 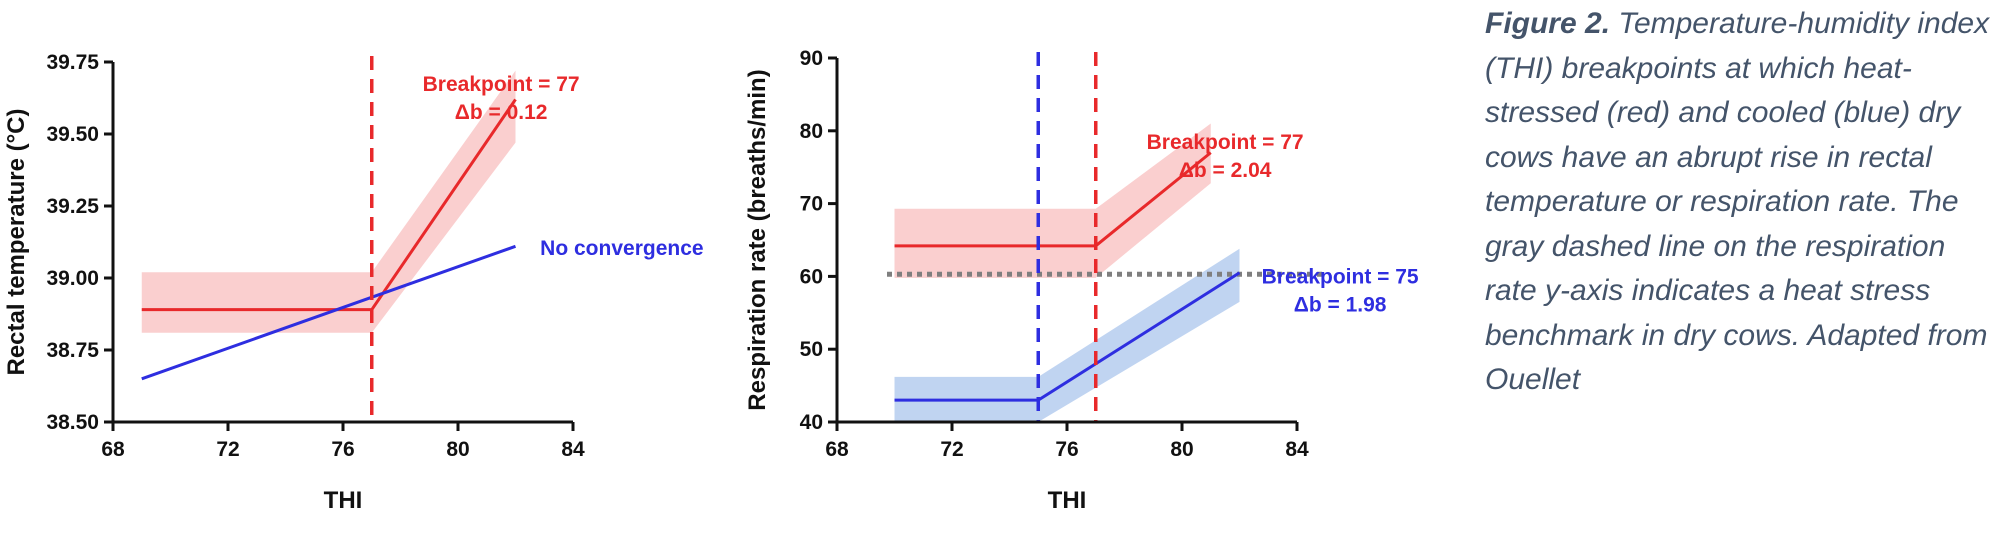 What do you see at coordinates (72, 350) in the screenshot?
I see `y-tick-label: 38.75` at bounding box center [72, 350].